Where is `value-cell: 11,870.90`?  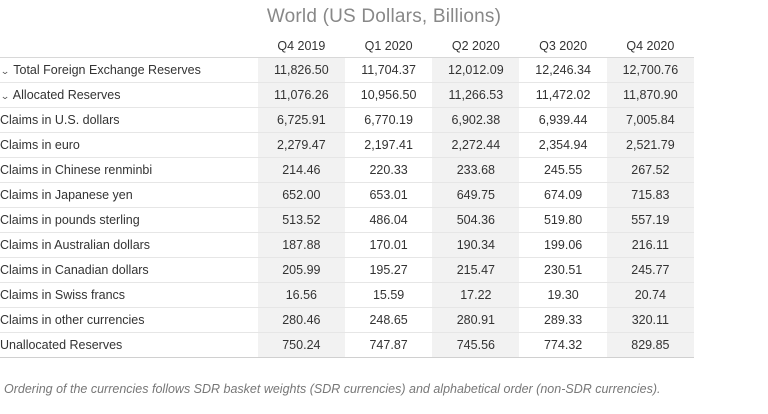 value-cell: 11,870.90 is located at coordinates (650, 95).